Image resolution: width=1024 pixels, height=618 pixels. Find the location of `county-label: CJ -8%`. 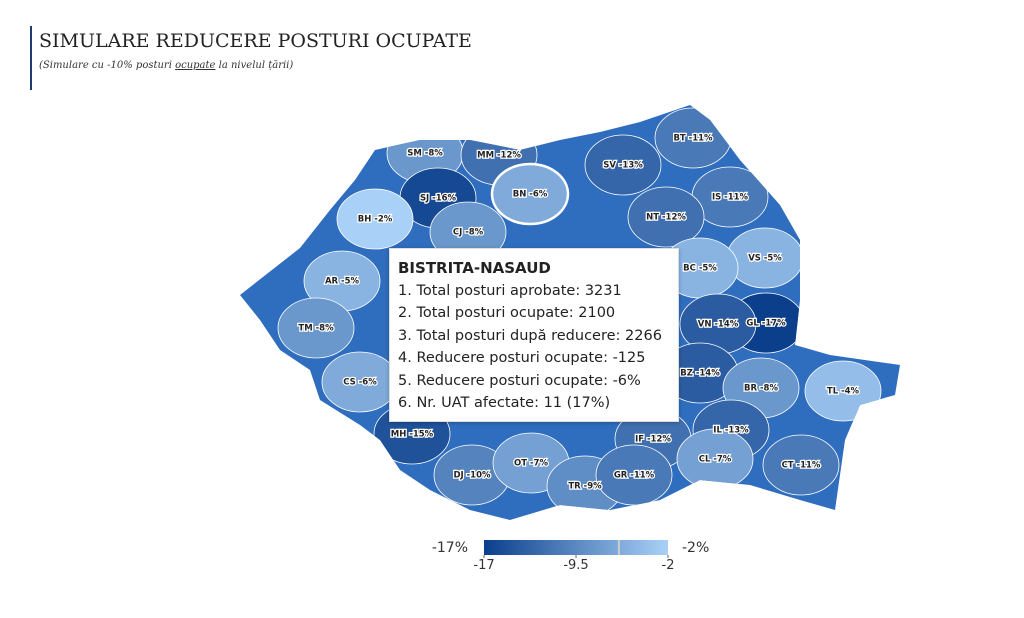

county-label: CJ -8% is located at coordinates (468, 233).